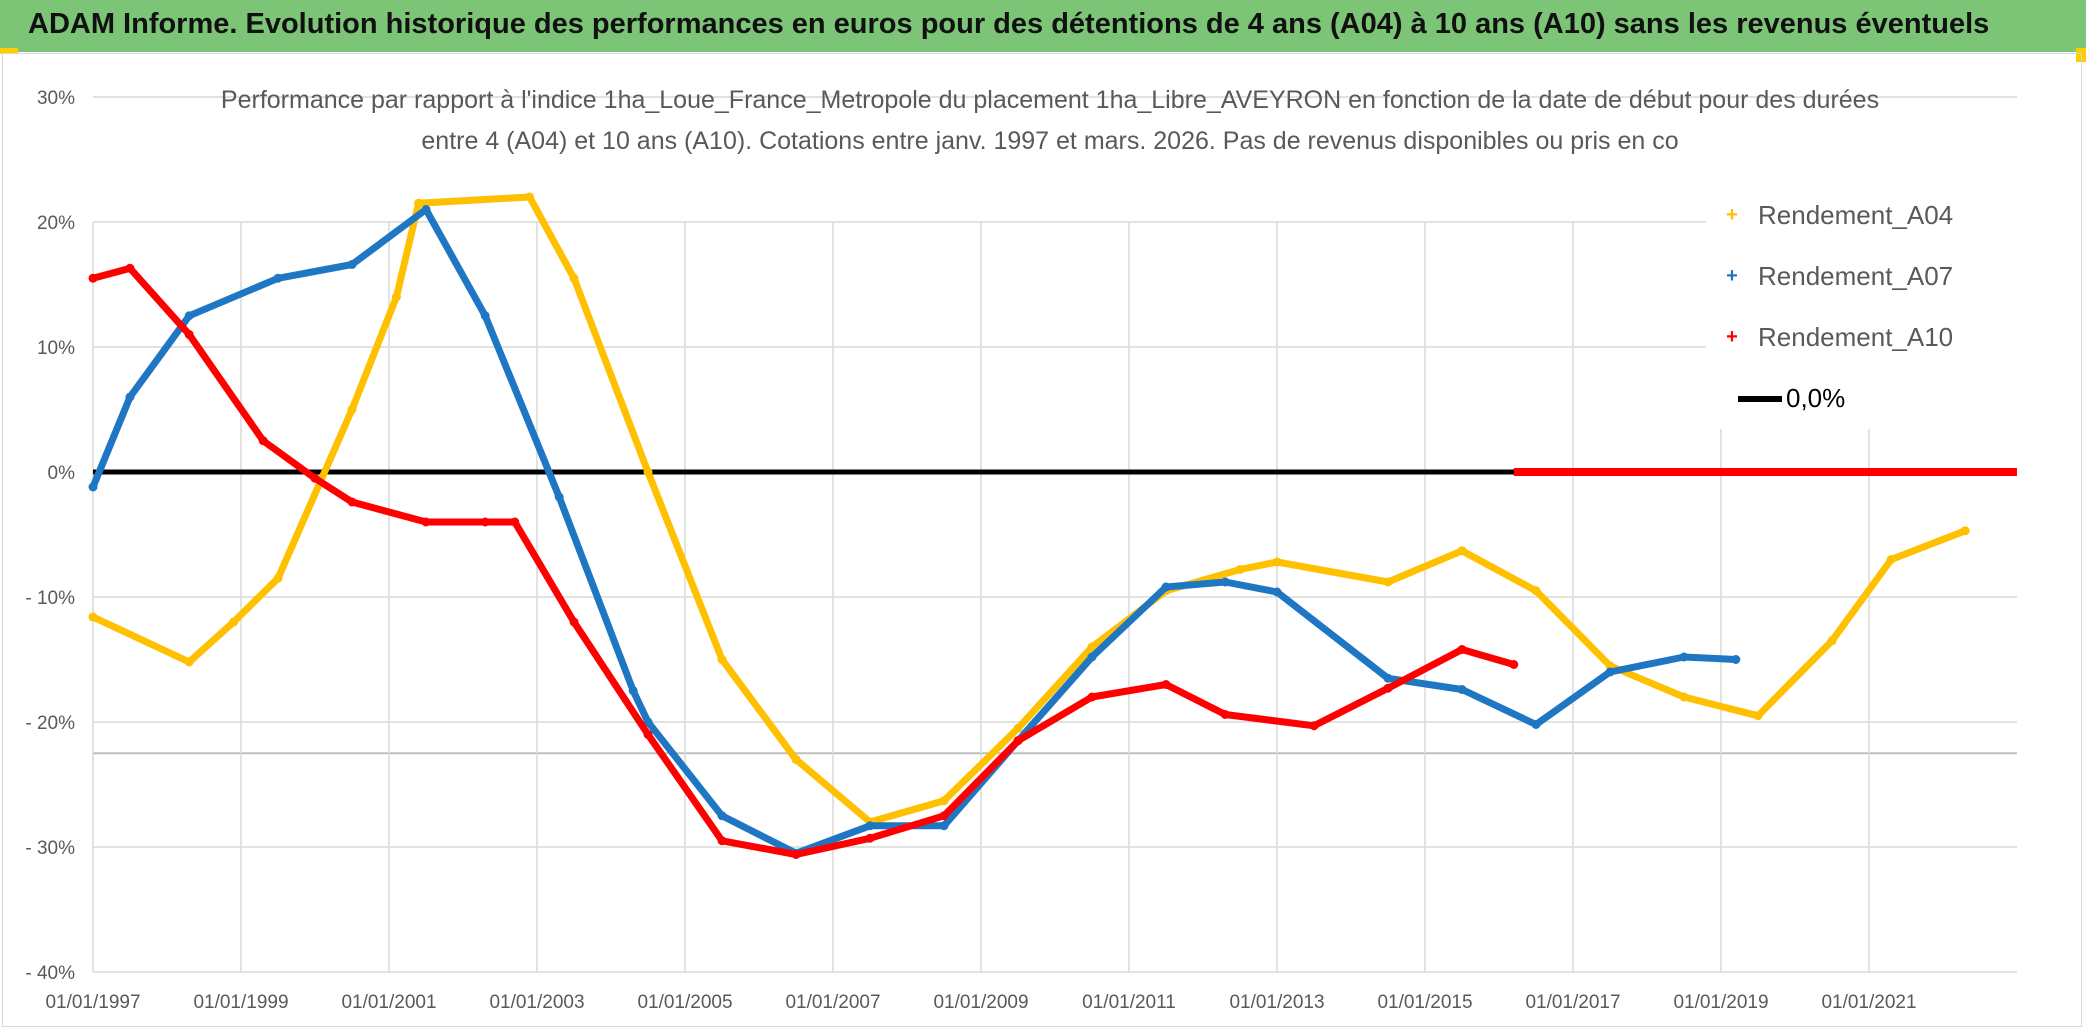 The width and height of the screenshot is (2086, 1031). Describe the element at coordinates (56, 348) in the screenshot. I see `y-tick-label: 10%` at that location.